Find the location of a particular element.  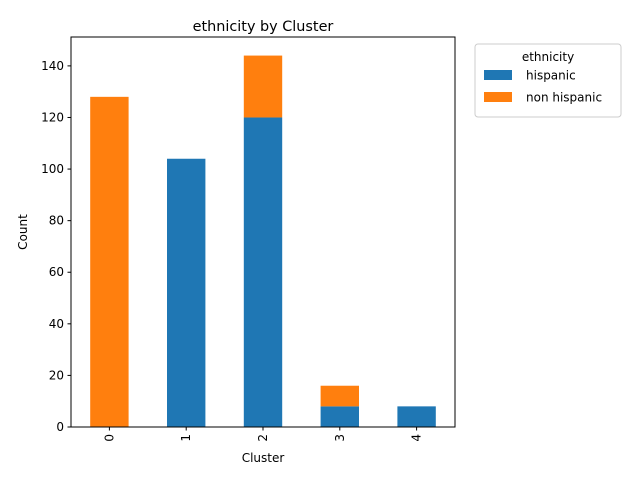

y-axis: 0 20 40 60 80 100 120 140 is located at coordinates (56, 246).